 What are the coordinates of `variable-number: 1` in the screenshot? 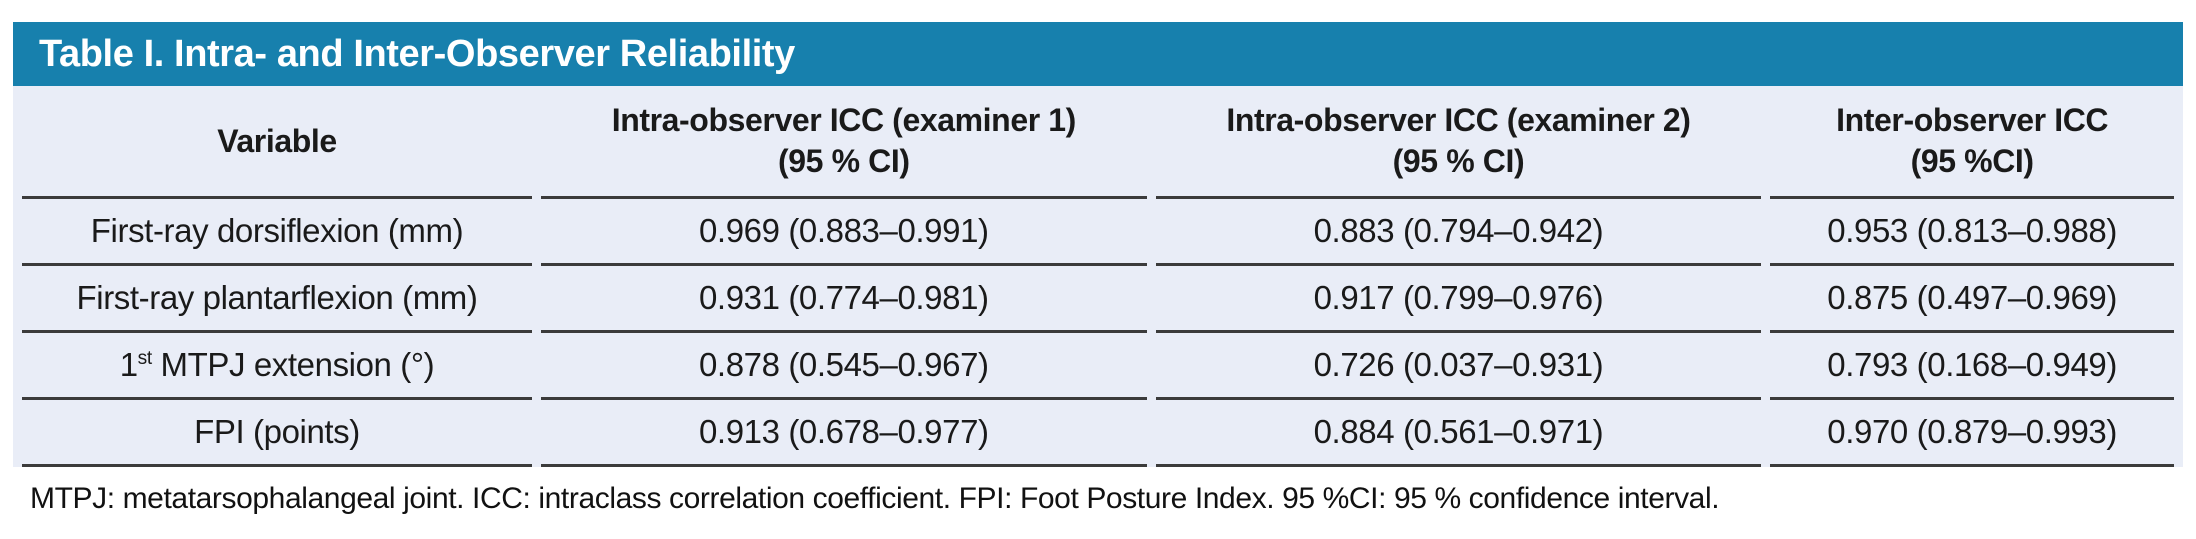 It's located at (128, 364).